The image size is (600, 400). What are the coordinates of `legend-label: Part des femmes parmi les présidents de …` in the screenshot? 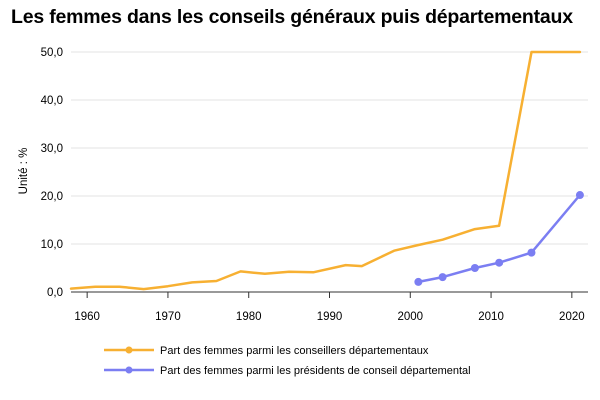 It's located at (315, 371).